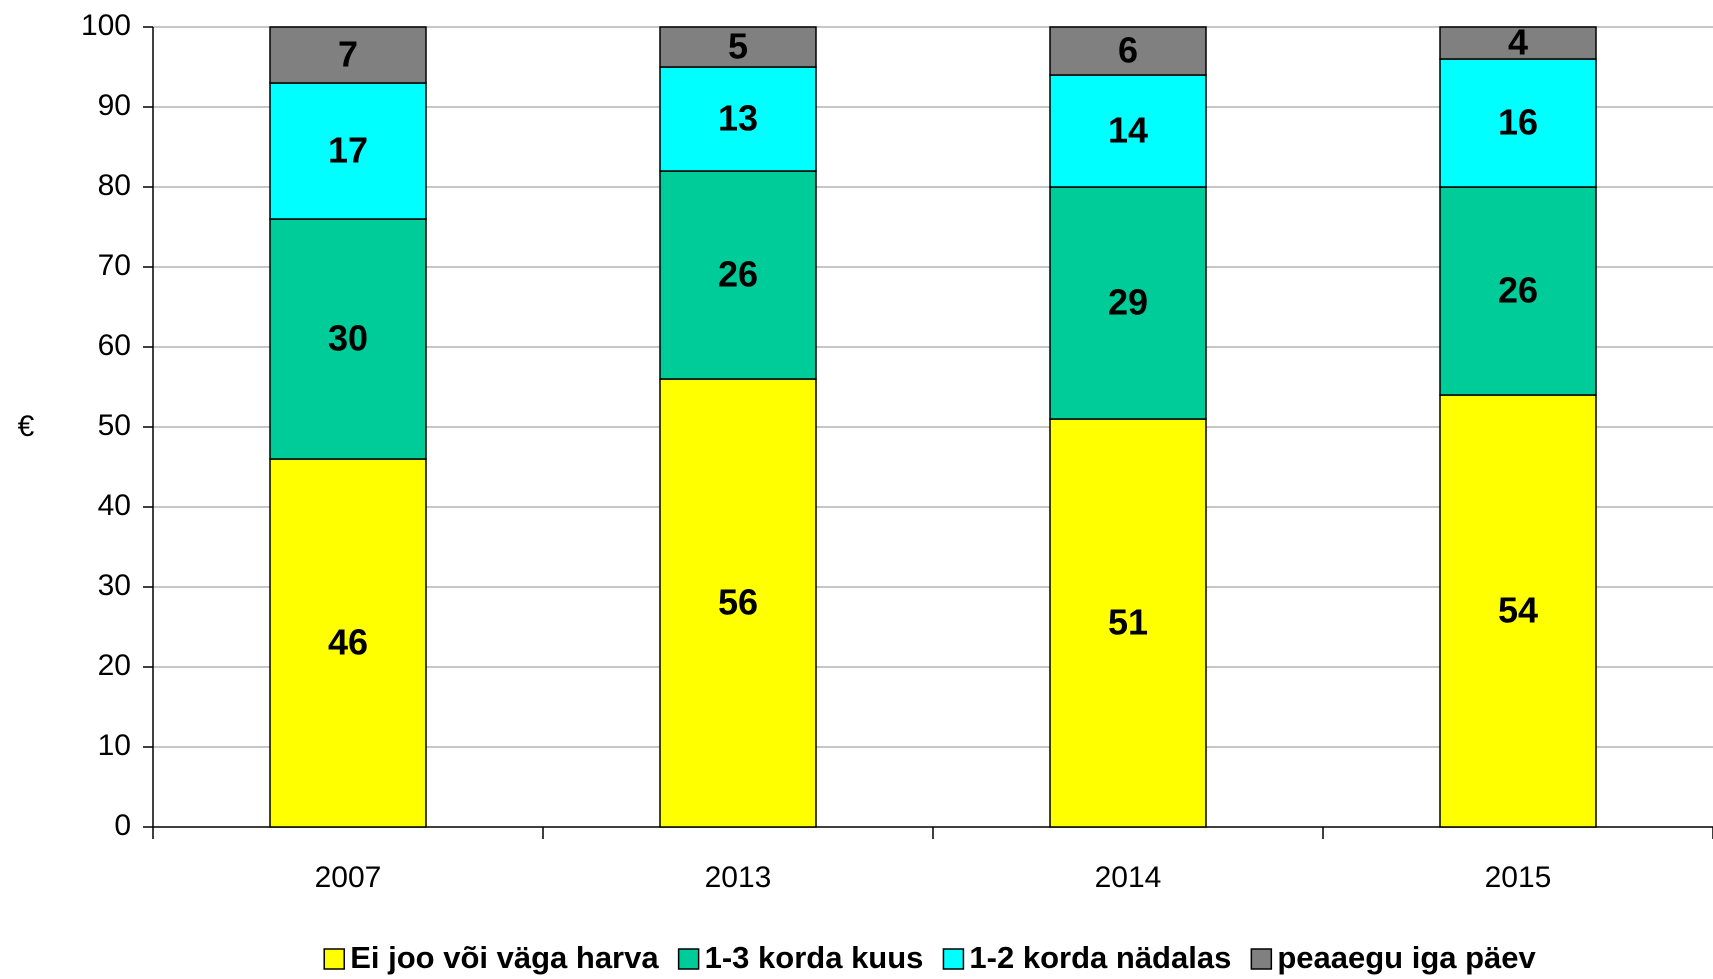  I want to click on legend-label: 1-3 korda kuus, so click(814, 957).